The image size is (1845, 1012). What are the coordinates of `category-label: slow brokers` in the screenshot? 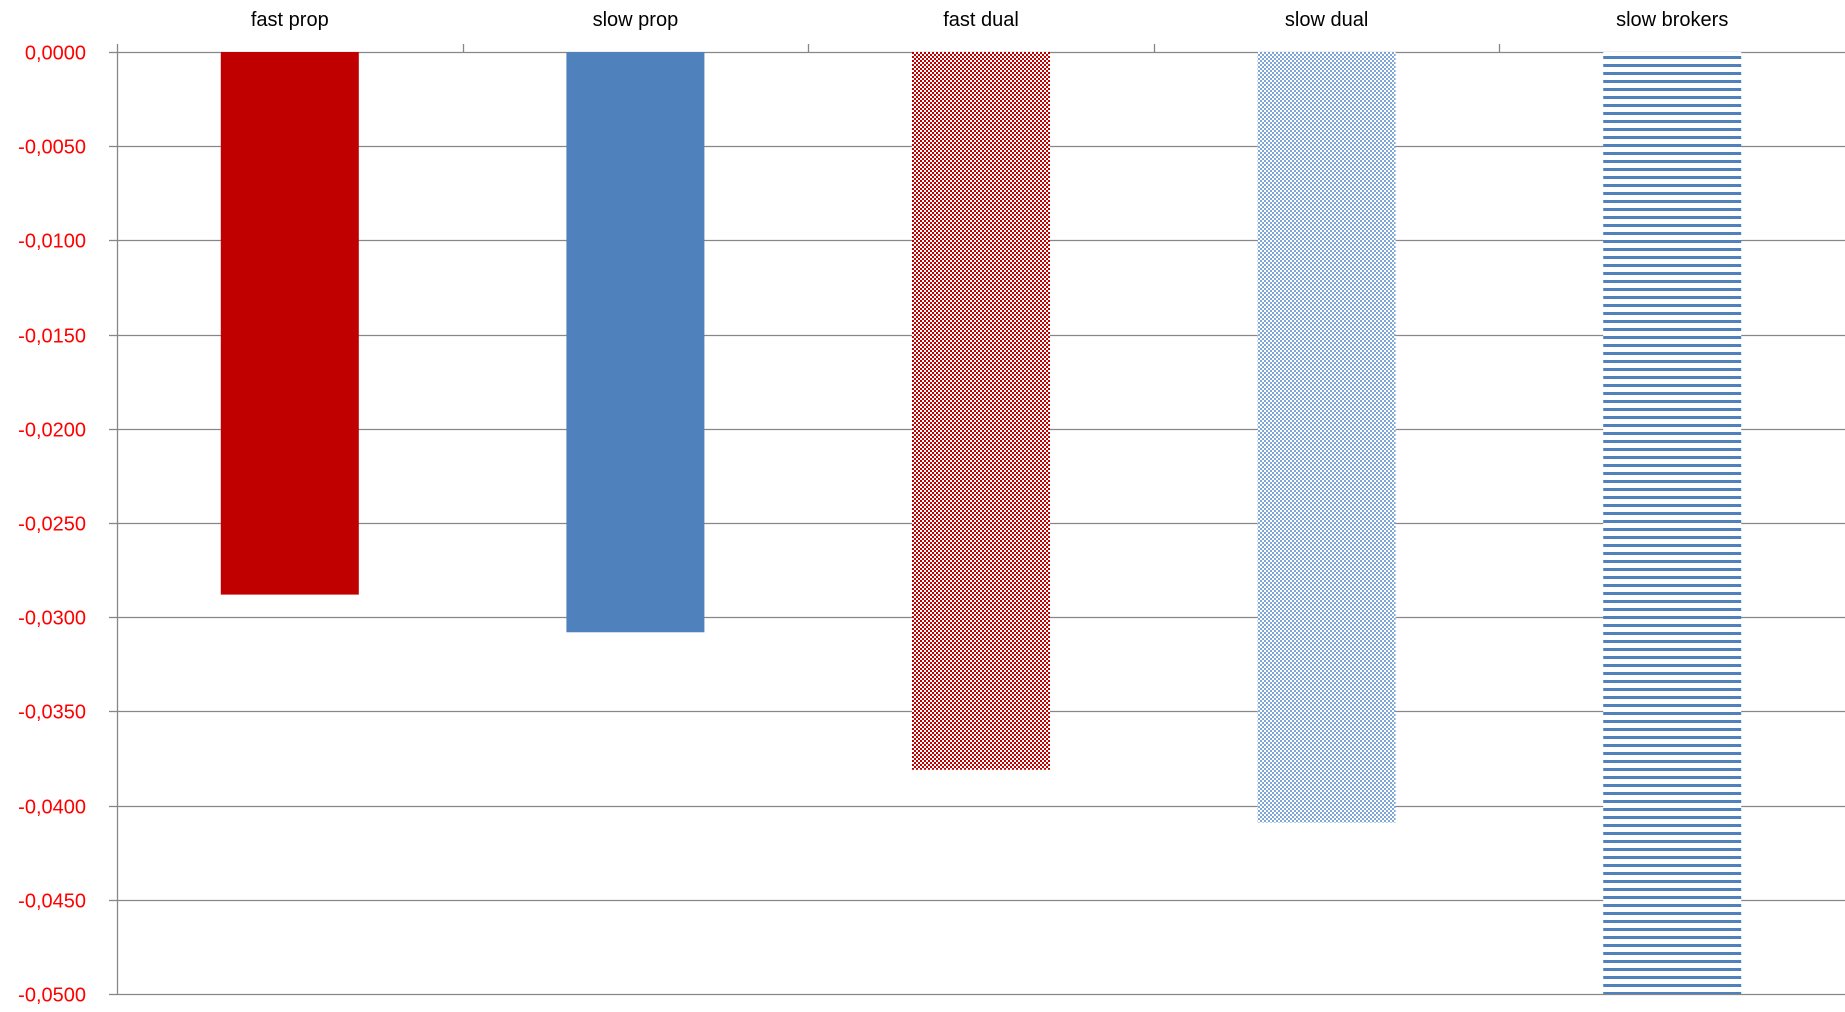 It's located at (1672, 20).